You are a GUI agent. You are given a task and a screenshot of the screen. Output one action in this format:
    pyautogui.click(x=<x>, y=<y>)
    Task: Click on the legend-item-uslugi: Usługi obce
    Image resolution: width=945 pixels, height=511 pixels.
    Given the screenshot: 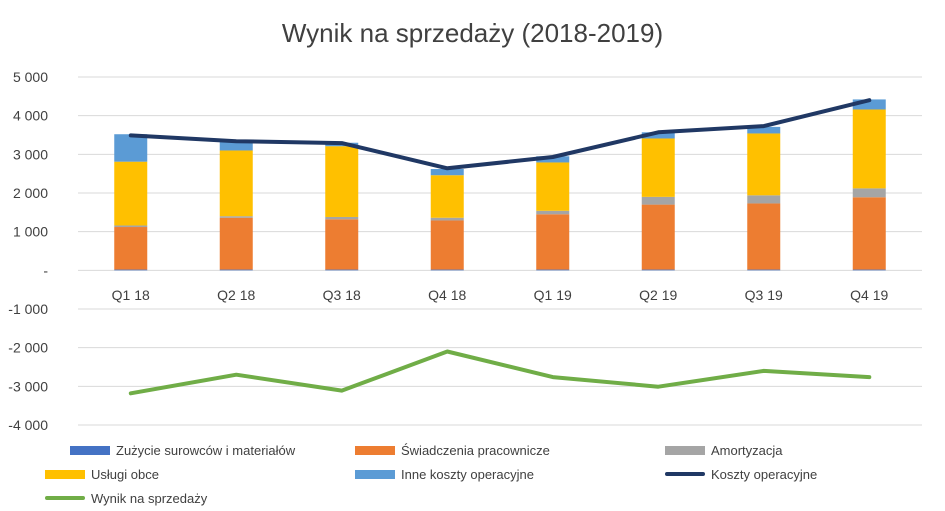 What is the action you would take?
    pyautogui.click(x=102, y=474)
    